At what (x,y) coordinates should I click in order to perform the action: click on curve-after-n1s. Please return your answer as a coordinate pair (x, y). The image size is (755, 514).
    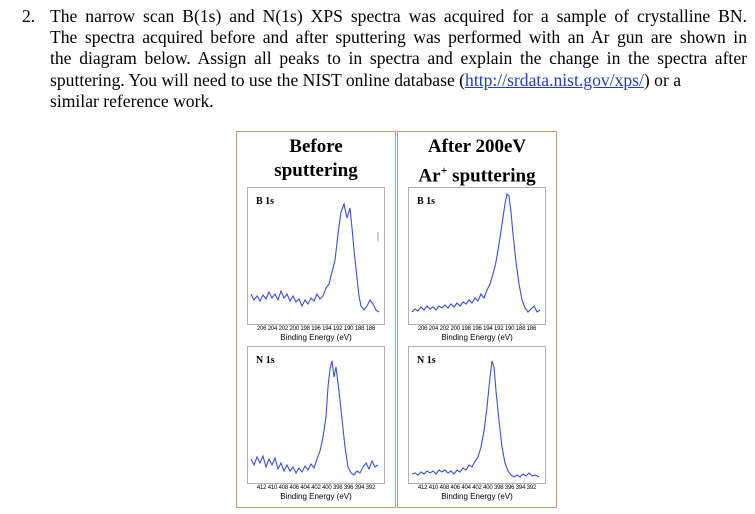
    Looking at the image, I should click on (475, 419).